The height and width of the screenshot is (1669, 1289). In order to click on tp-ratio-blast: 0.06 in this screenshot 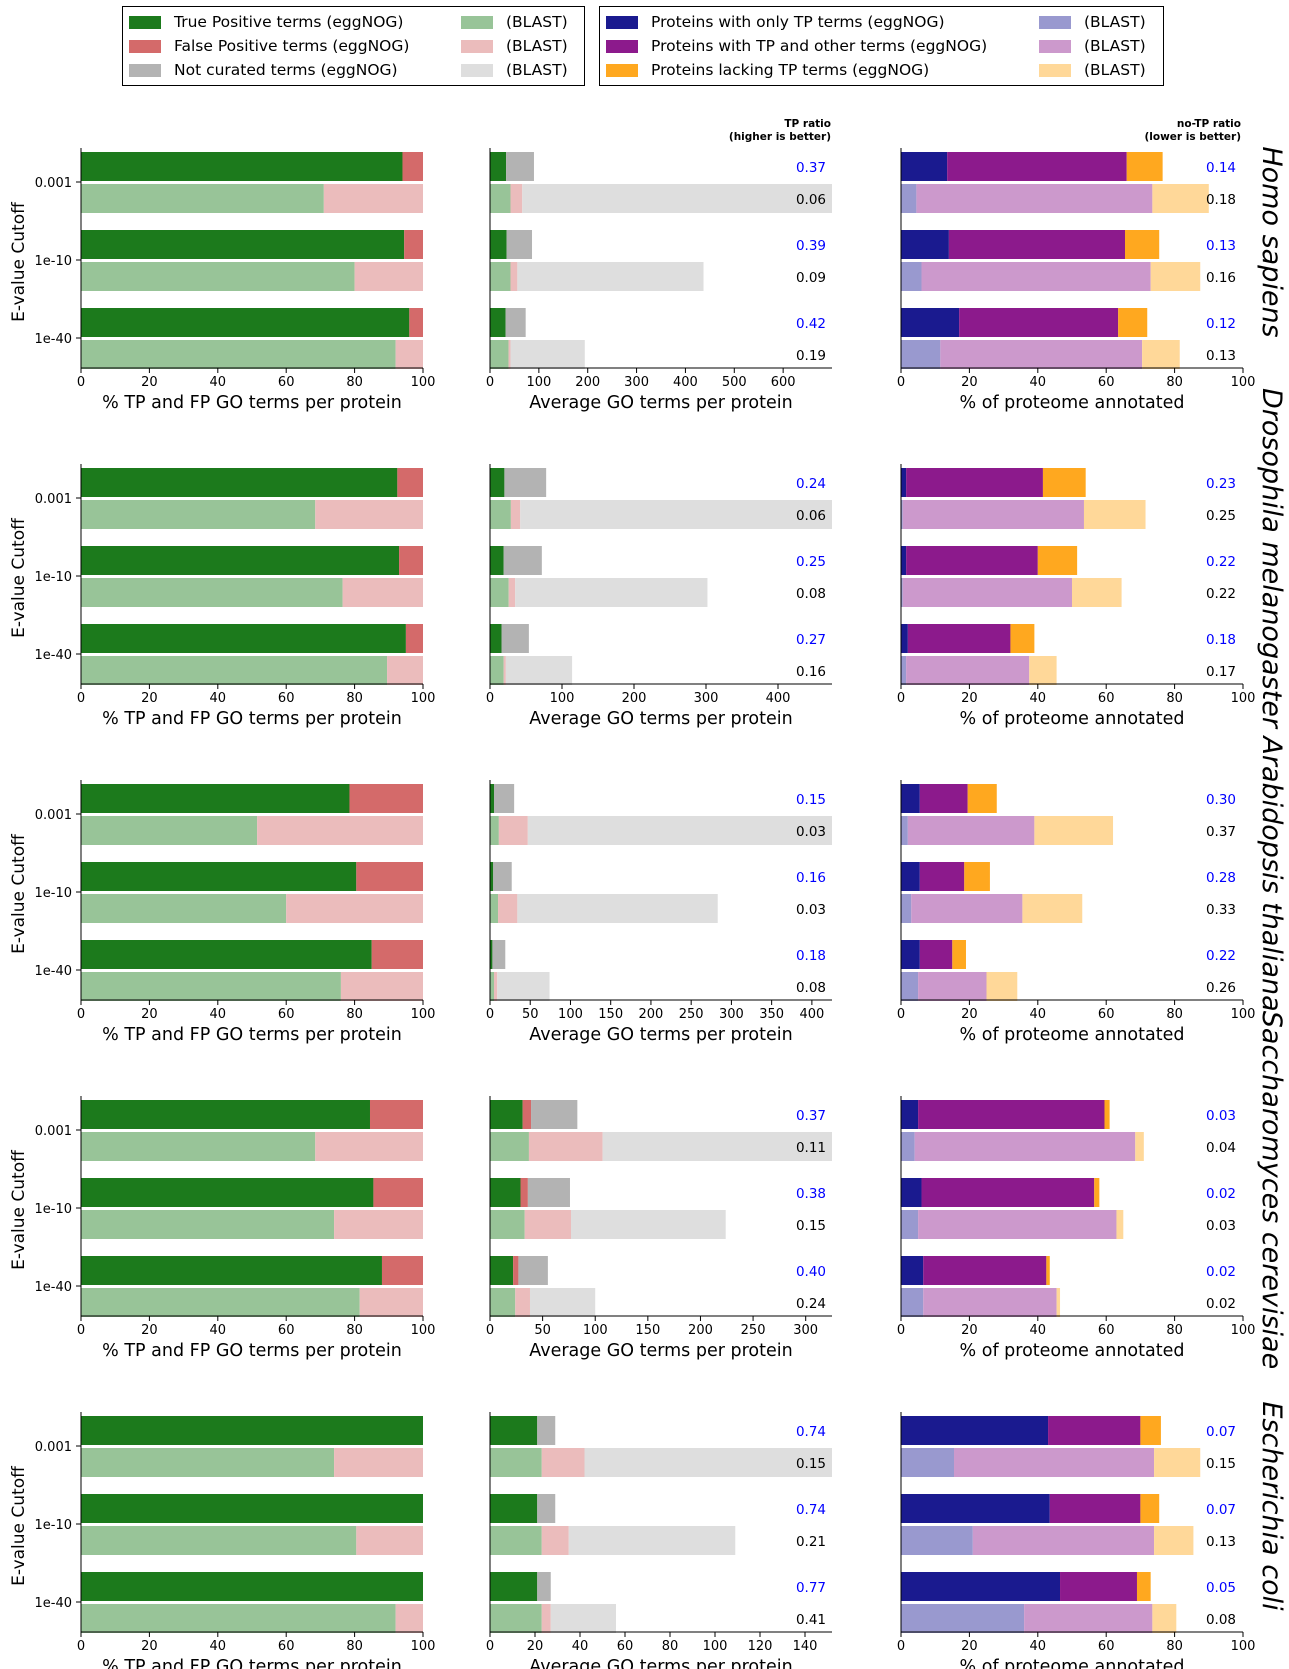, I will do `click(811, 516)`.